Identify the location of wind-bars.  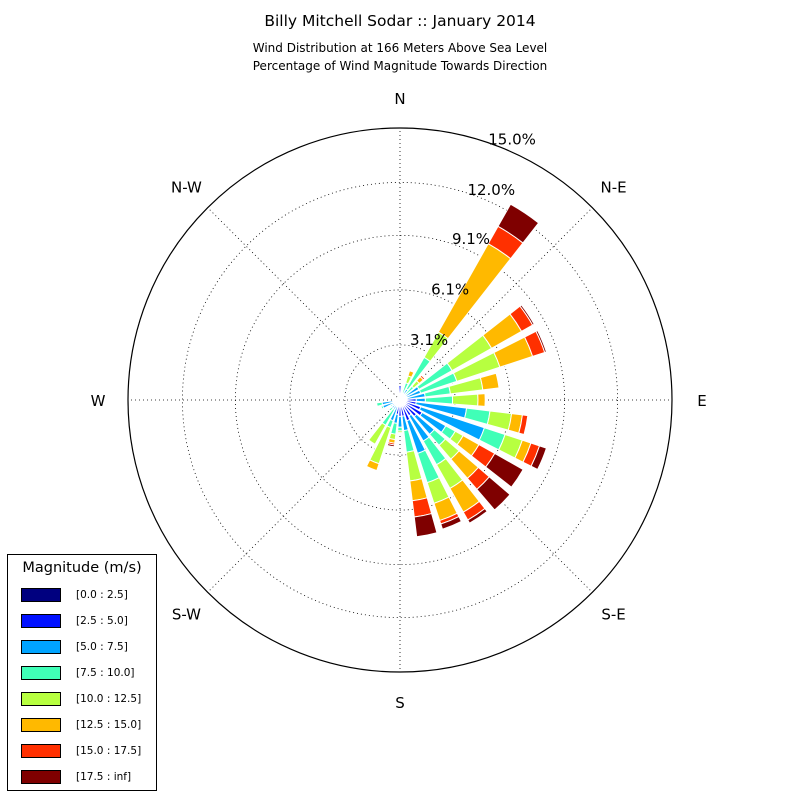
(456, 370).